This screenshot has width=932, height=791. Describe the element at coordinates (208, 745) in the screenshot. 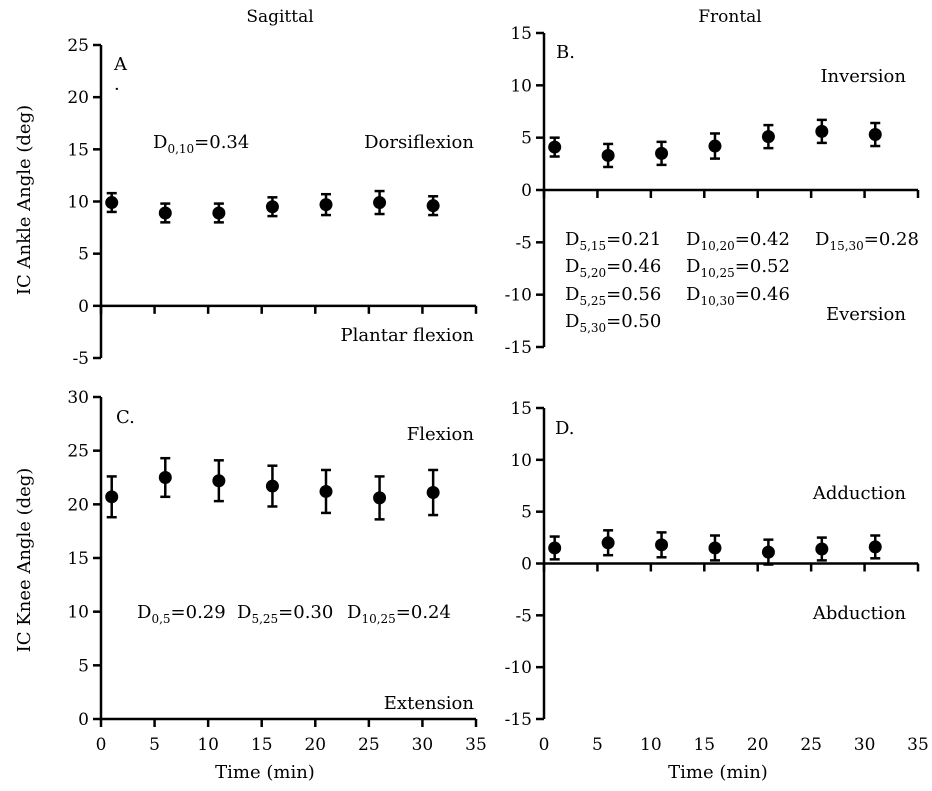

I see `x-tick-label: 10` at that location.